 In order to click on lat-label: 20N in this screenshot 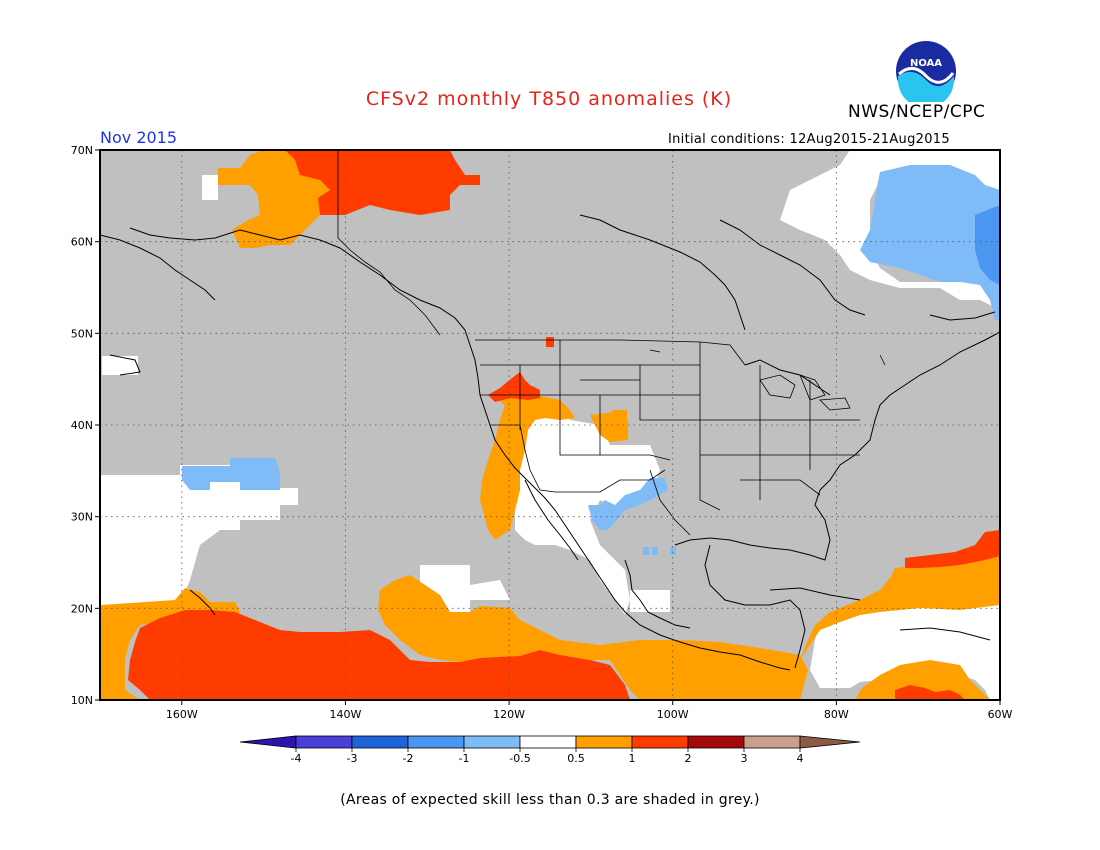, I will do `click(82, 608)`.